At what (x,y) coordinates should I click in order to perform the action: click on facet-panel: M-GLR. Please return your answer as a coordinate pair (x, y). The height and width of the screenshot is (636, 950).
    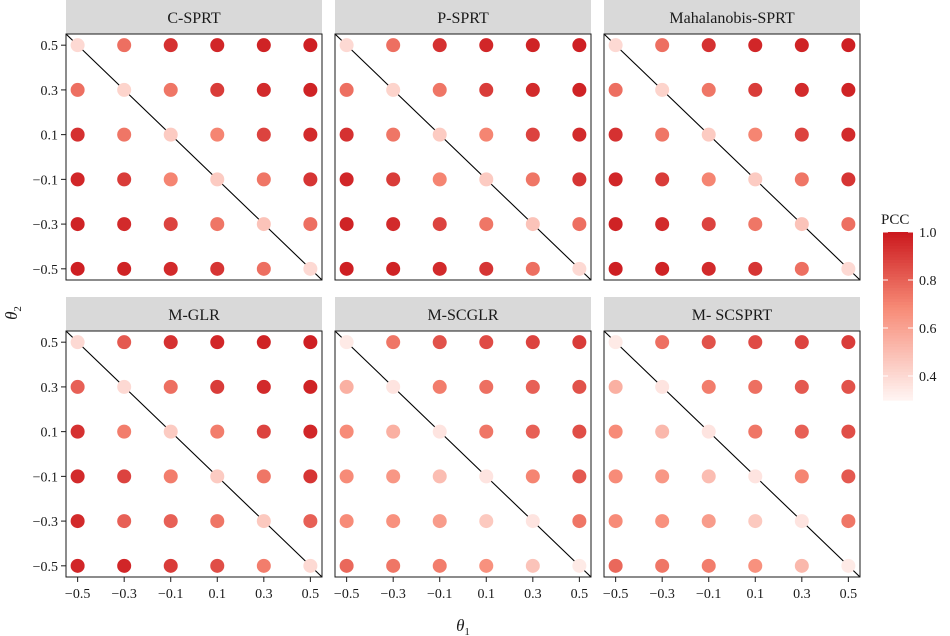
    Looking at the image, I should click on (194, 437).